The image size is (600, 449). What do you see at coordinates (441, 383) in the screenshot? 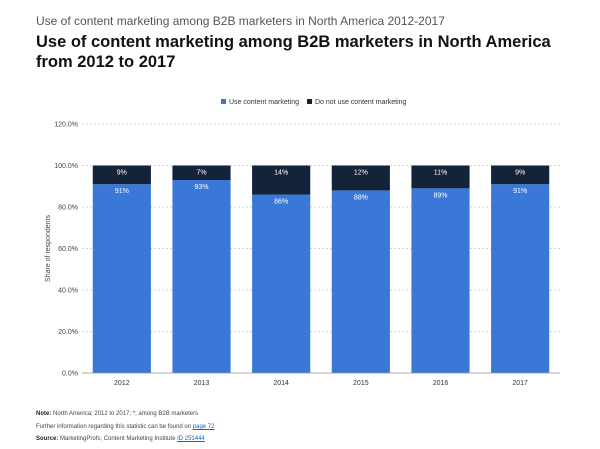
I see `x-tick-label: 2016` at bounding box center [441, 383].